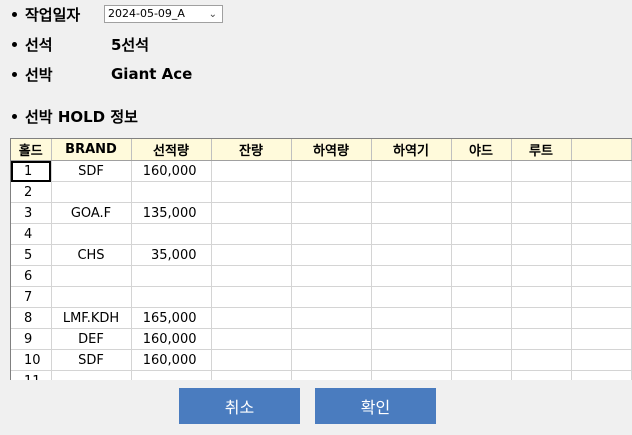  I want to click on hold-cell: 2, so click(31, 192).